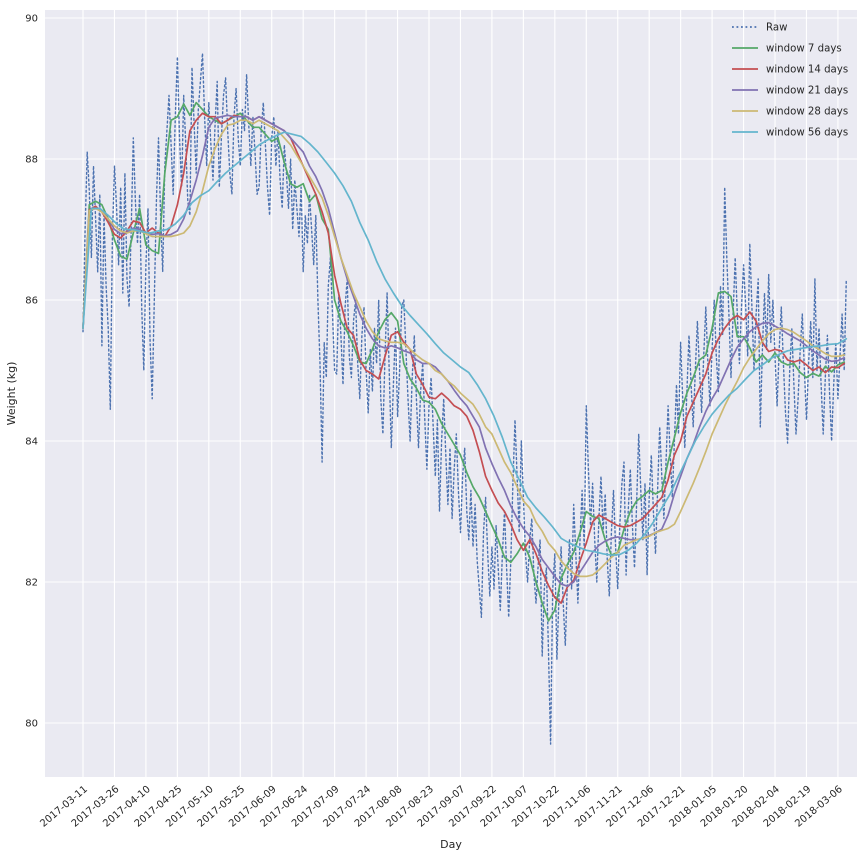 This screenshot has width=864, height=868. Describe the element at coordinates (807, 70) in the screenshot. I see `legend-label: window 14 days` at that location.